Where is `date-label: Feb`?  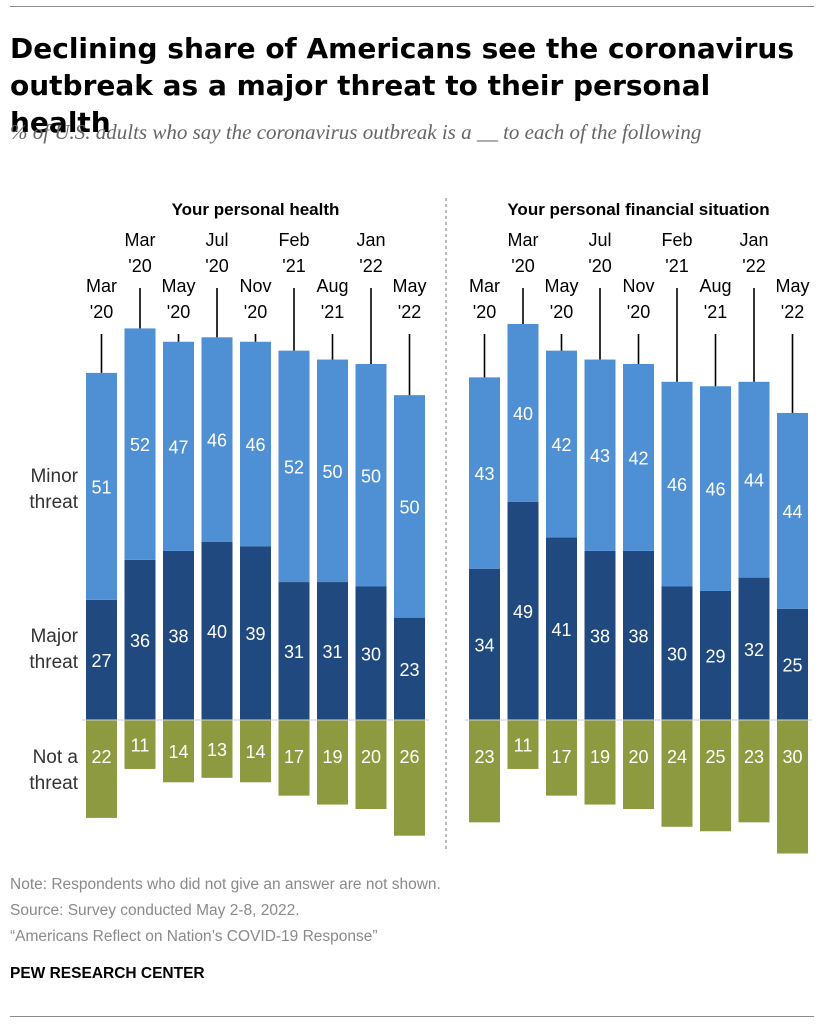
date-label: Feb is located at coordinates (676, 240).